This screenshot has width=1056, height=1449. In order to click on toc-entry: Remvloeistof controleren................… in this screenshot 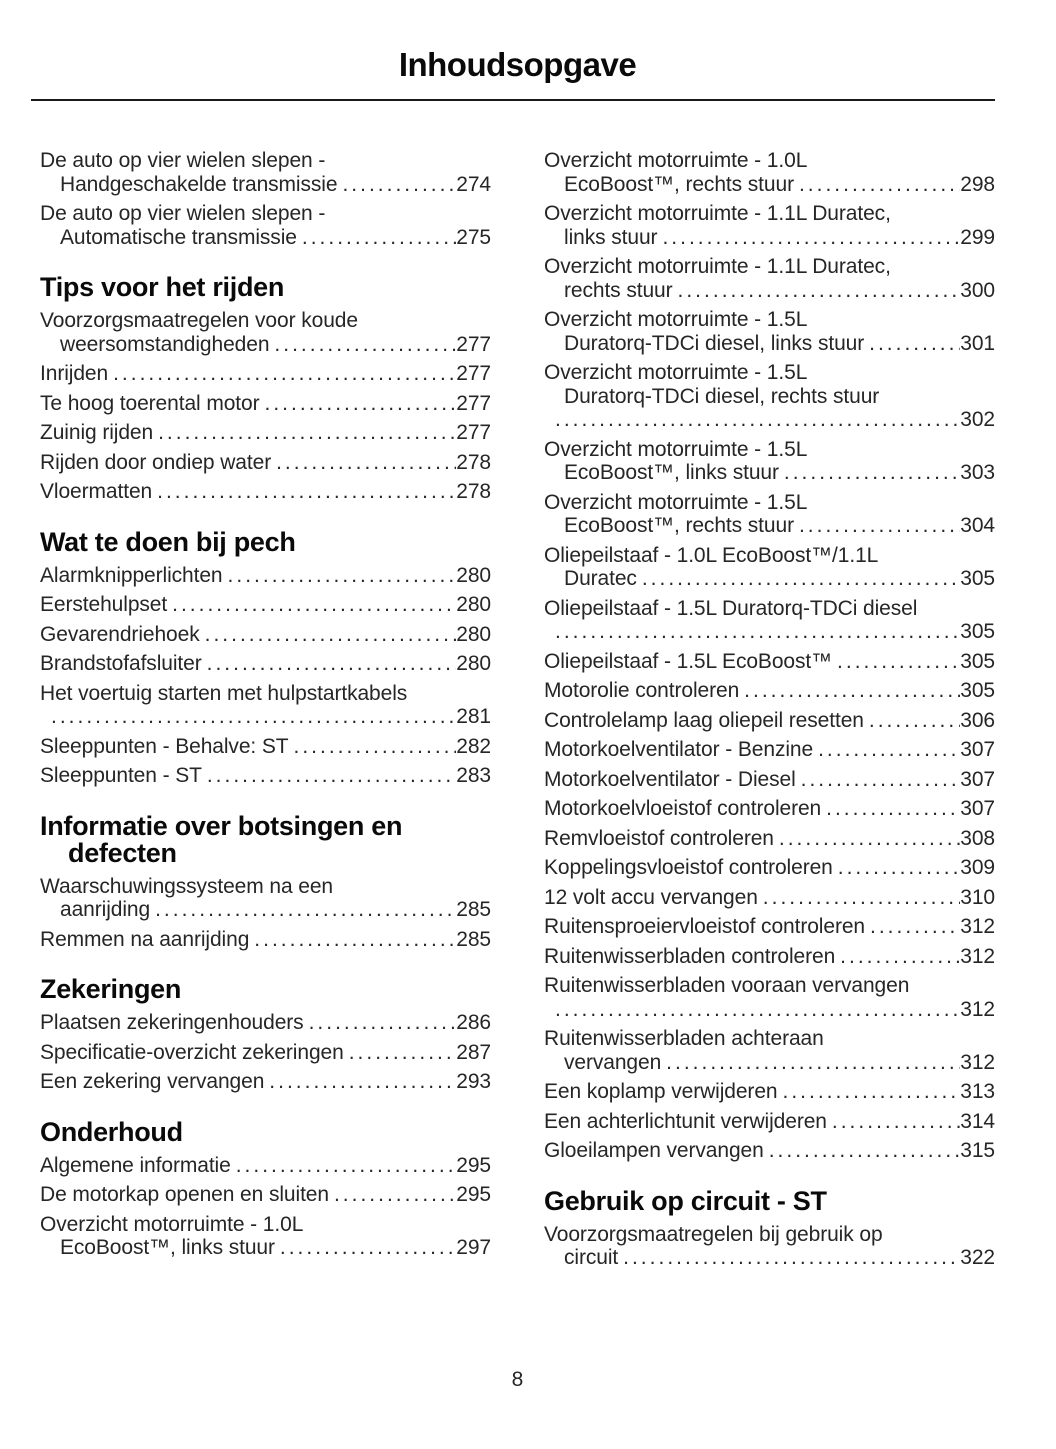, I will do `click(769, 839)`.